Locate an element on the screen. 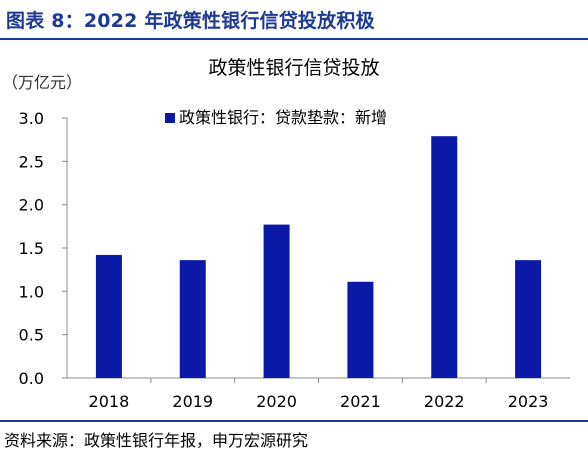 The image size is (588, 457). bar-2021 is located at coordinates (360, 329).